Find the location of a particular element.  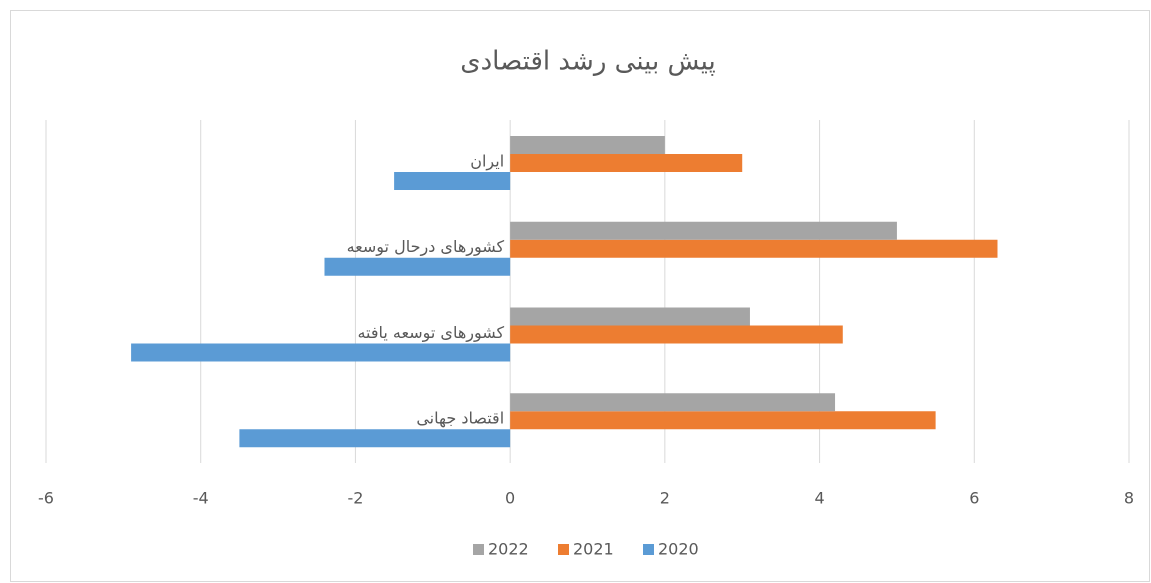

x-tick-label: 8 is located at coordinates (1129, 498).